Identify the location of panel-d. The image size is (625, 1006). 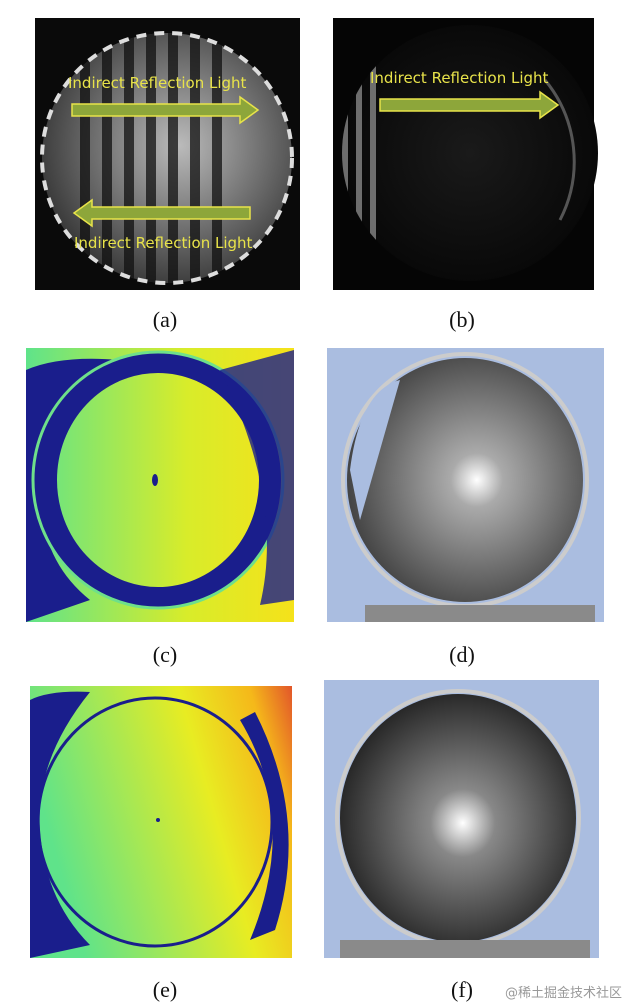
(465, 485).